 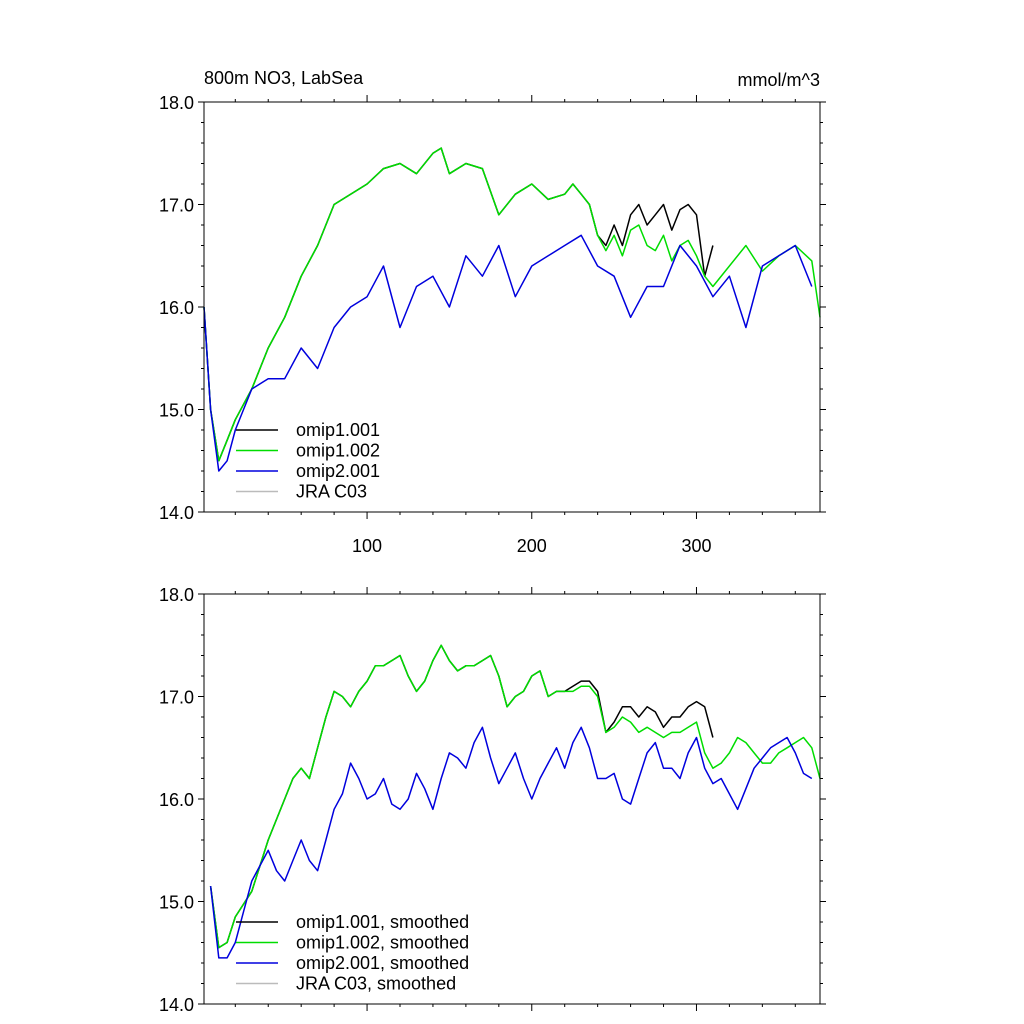 What do you see at coordinates (176, 903) in the screenshot?
I see `bottom-ytick-label: 15.0` at bounding box center [176, 903].